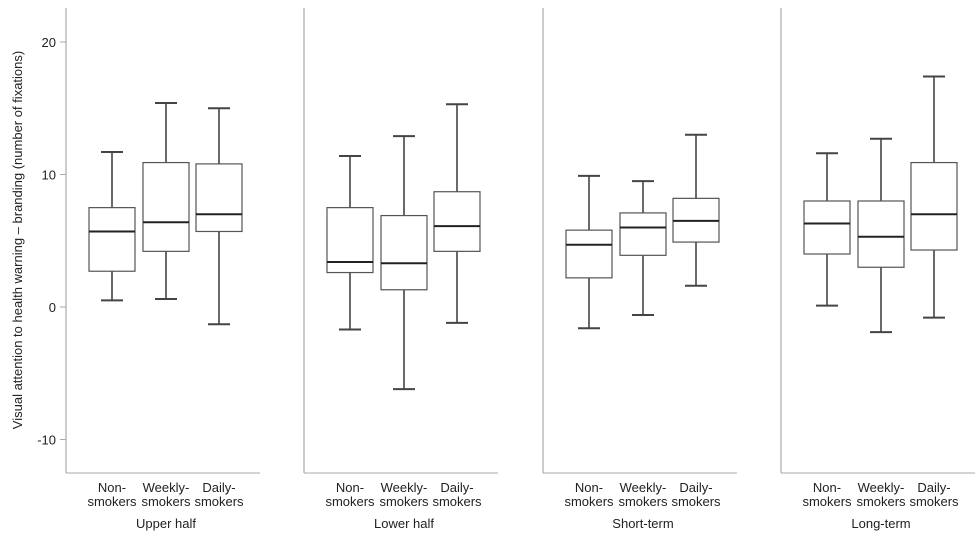 The height and width of the screenshot is (535, 975). Describe the element at coordinates (404, 523) in the screenshot. I see `panel-label: Lower half` at that location.